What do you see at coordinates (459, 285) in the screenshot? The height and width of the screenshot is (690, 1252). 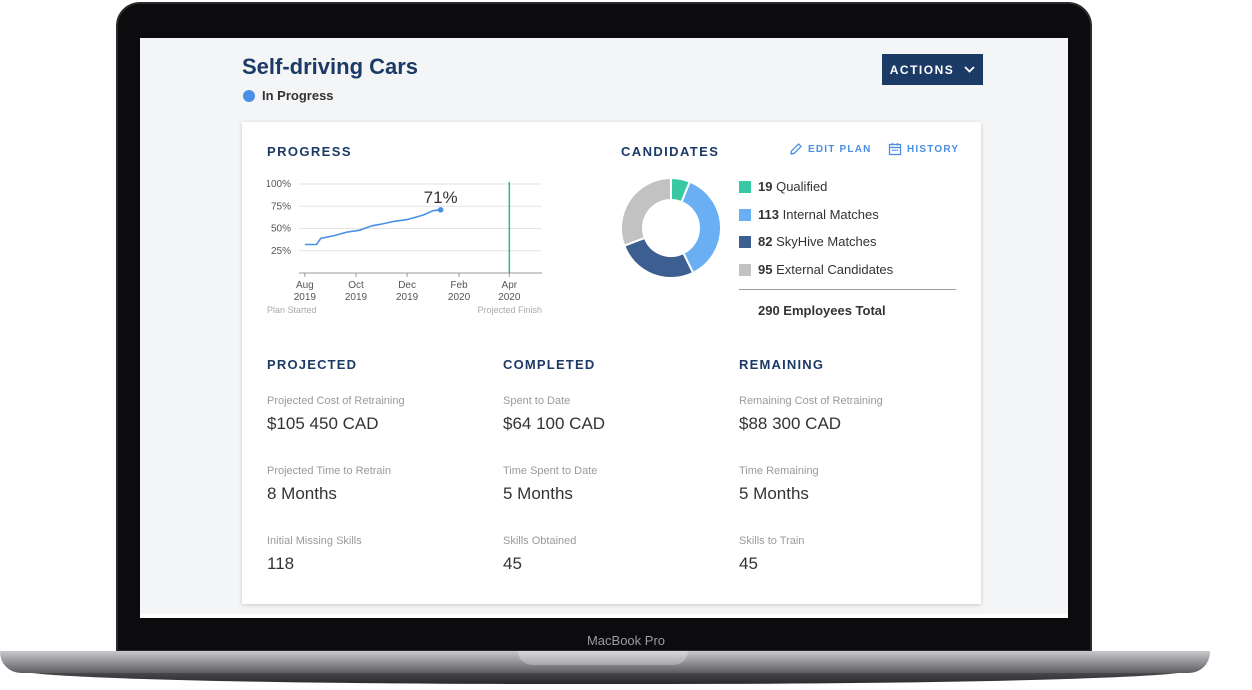 I see `x-tick-month: Feb` at bounding box center [459, 285].